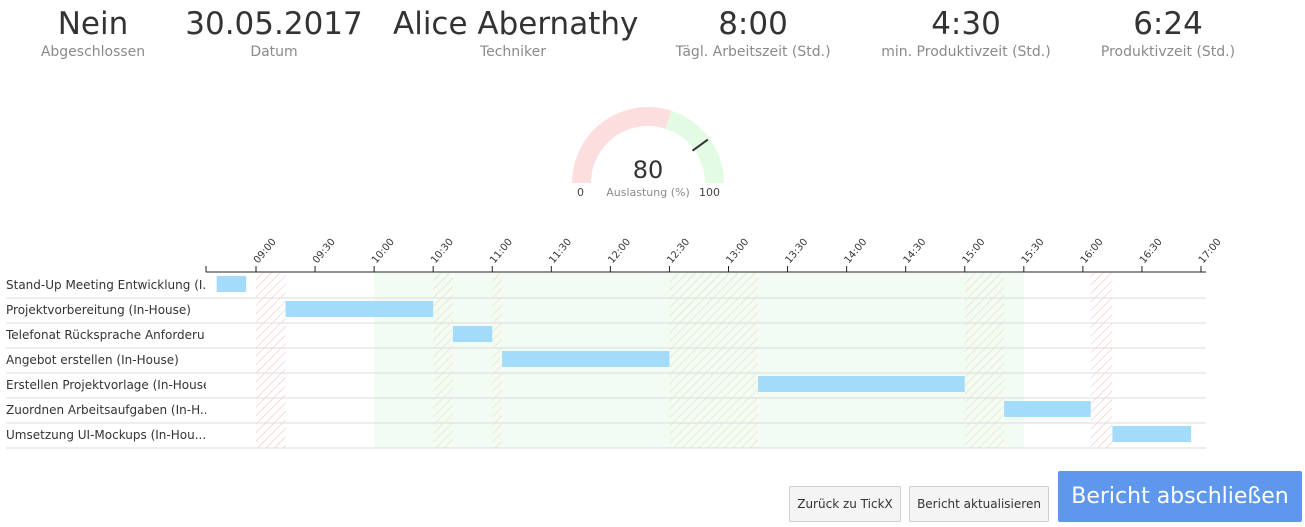  What do you see at coordinates (106, 385) in the screenshot?
I see `task-label: Erstellen Projektvorlage (In-House)` at bounding box center [106, 385].